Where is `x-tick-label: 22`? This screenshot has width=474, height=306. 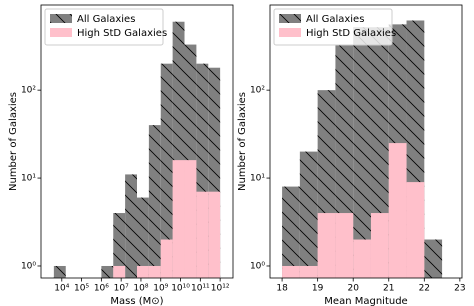
x-tick-label: 22 is located at coordinates (424, 289).